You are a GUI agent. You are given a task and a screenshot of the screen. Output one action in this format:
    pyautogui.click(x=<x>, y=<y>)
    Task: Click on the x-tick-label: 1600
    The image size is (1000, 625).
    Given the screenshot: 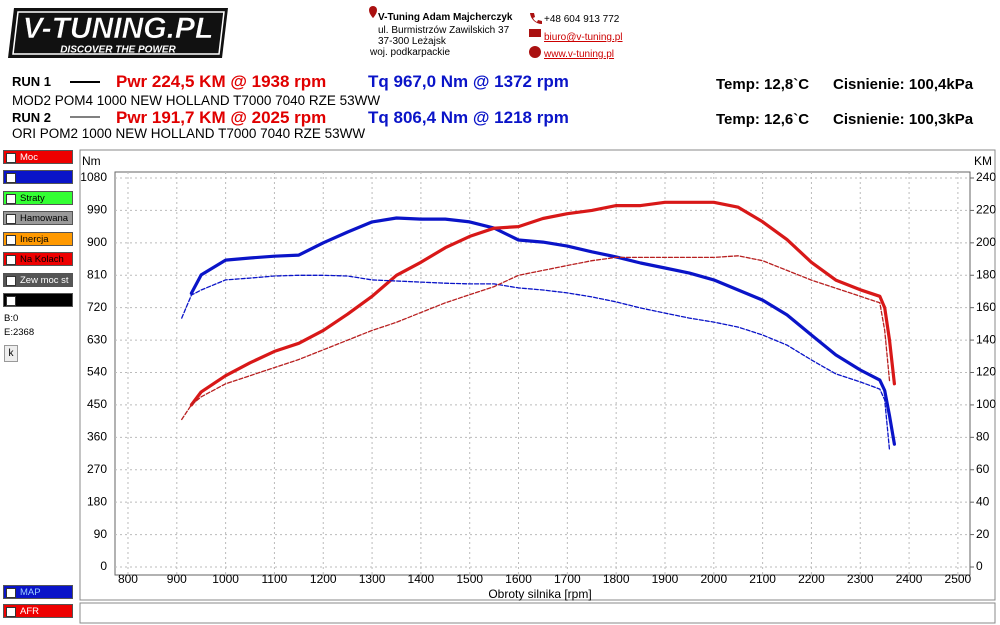 What is the action you would take?
    pyautogui.click(x=518, y=579)
    